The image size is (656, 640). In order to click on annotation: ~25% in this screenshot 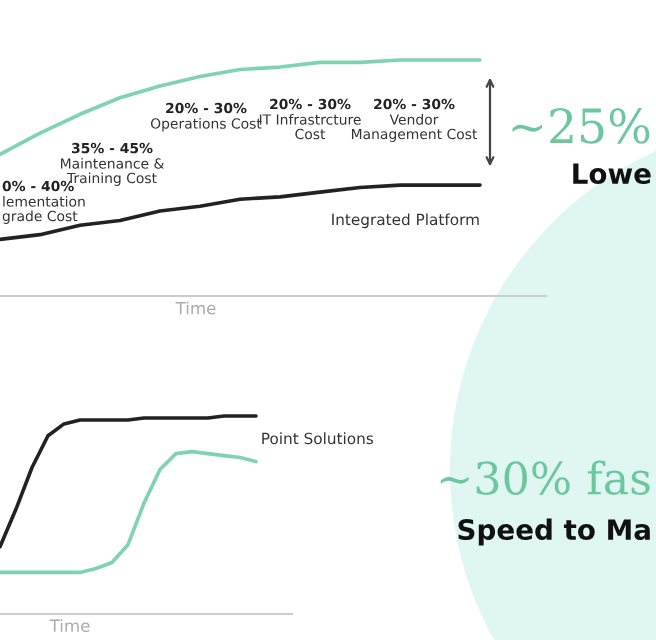, I will do `click(581, 125)`.